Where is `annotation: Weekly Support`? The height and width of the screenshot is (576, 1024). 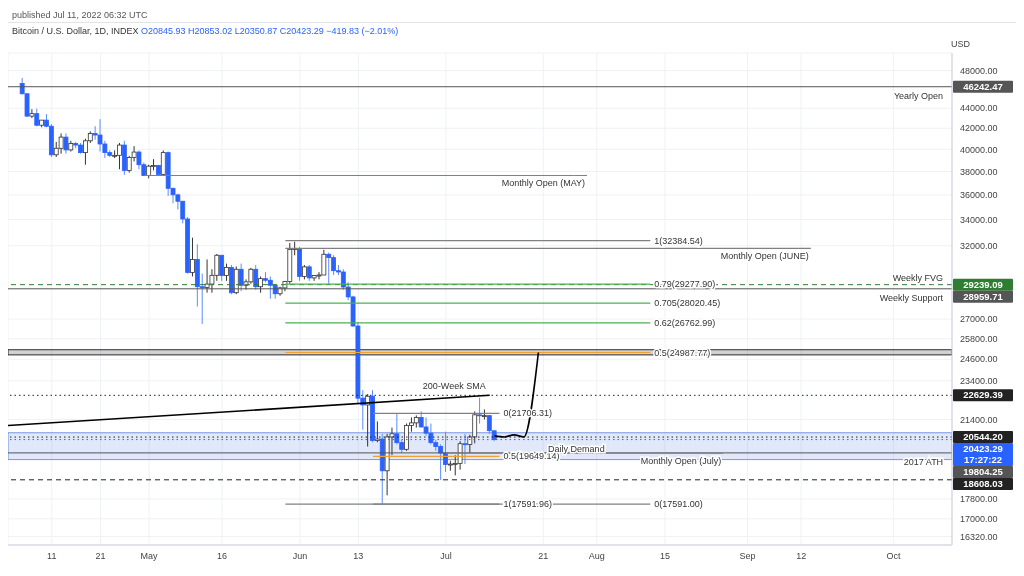 annotation: Weekly Support is located at coordinates (911, 297).